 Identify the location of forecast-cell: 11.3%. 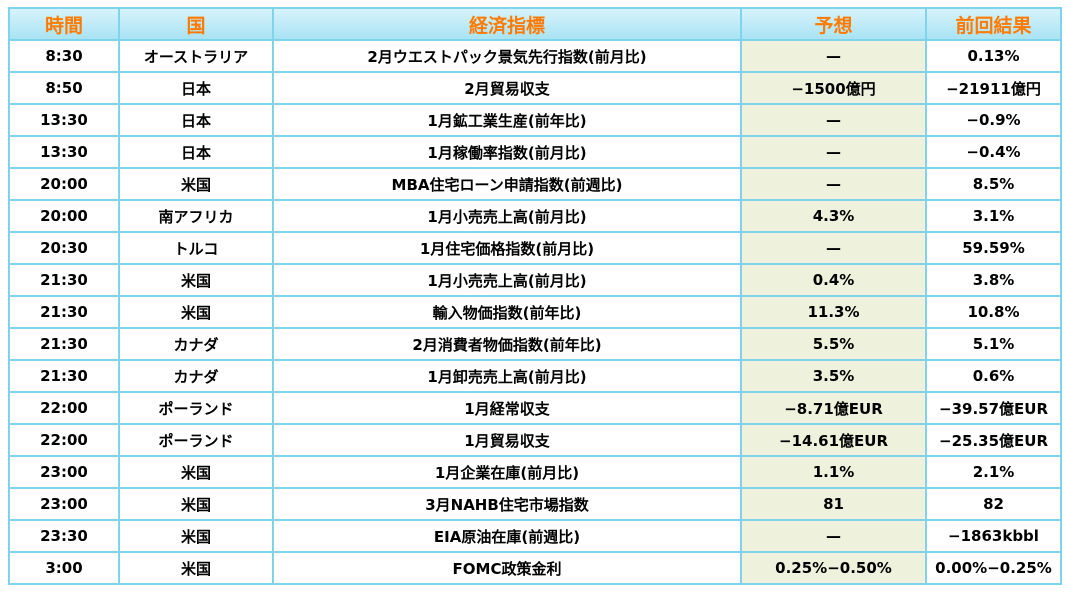
(833, 312).